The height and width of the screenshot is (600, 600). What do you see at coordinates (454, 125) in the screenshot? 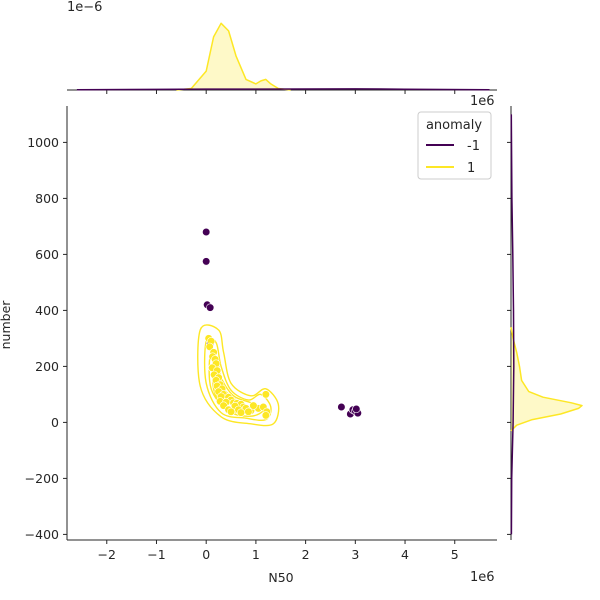
I see `legend-title: anomaly` at bounding box center [454, 125].